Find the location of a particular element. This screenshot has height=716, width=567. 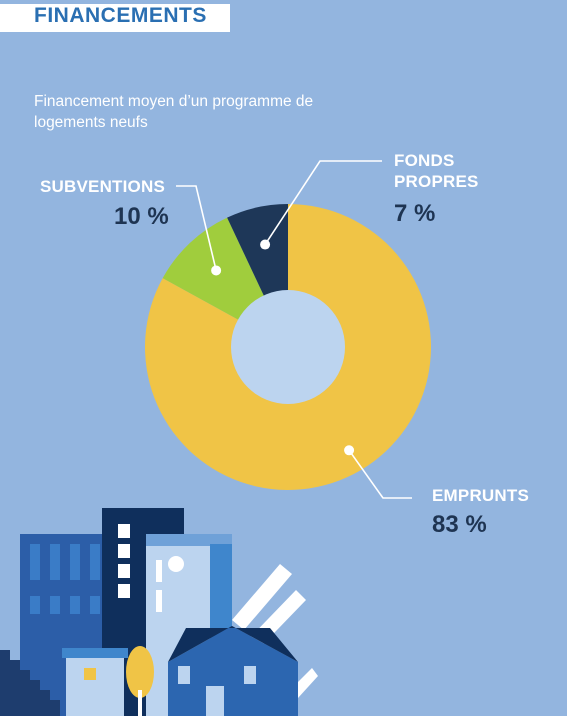

building-dark-windows is located at coordinates (124, 561).